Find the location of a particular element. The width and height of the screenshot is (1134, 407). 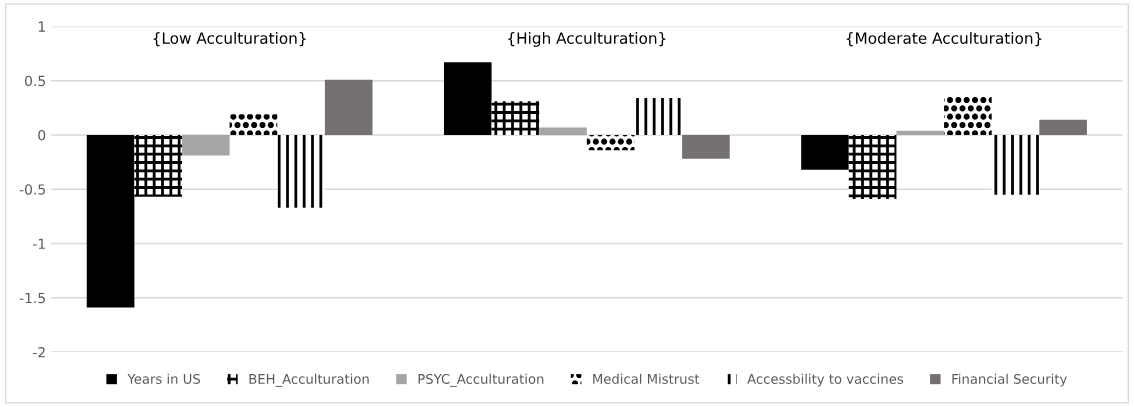

y-tick-label: 0.5 is located at coordinates (35, 81).